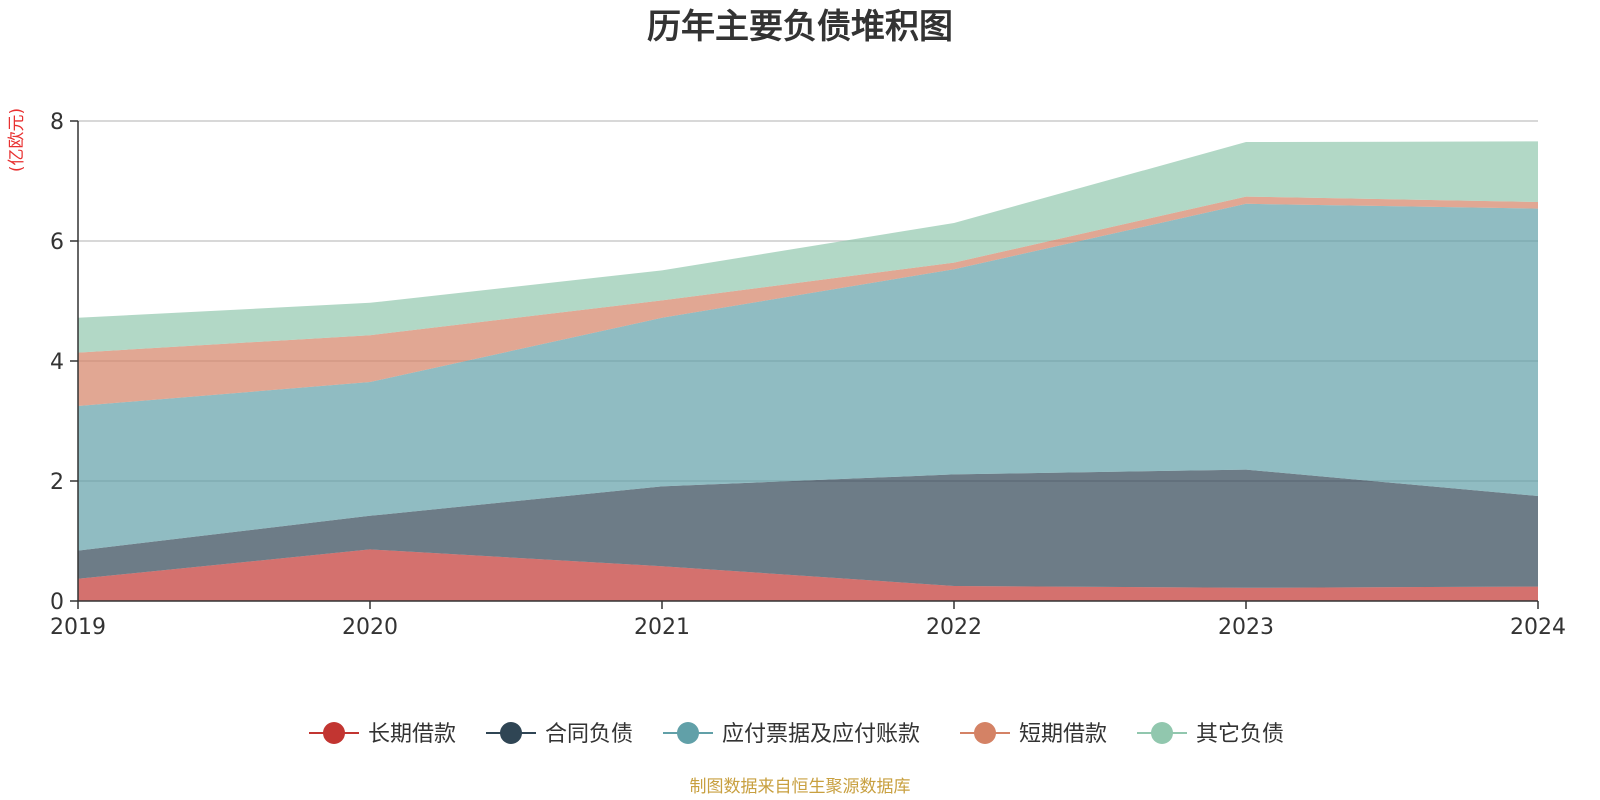 The image size is (1600, 800). What do you see at coordinates (1538, 627) in the screenshot?
I see `x-tick-label: 2024` at bounding box center [1538, 627].